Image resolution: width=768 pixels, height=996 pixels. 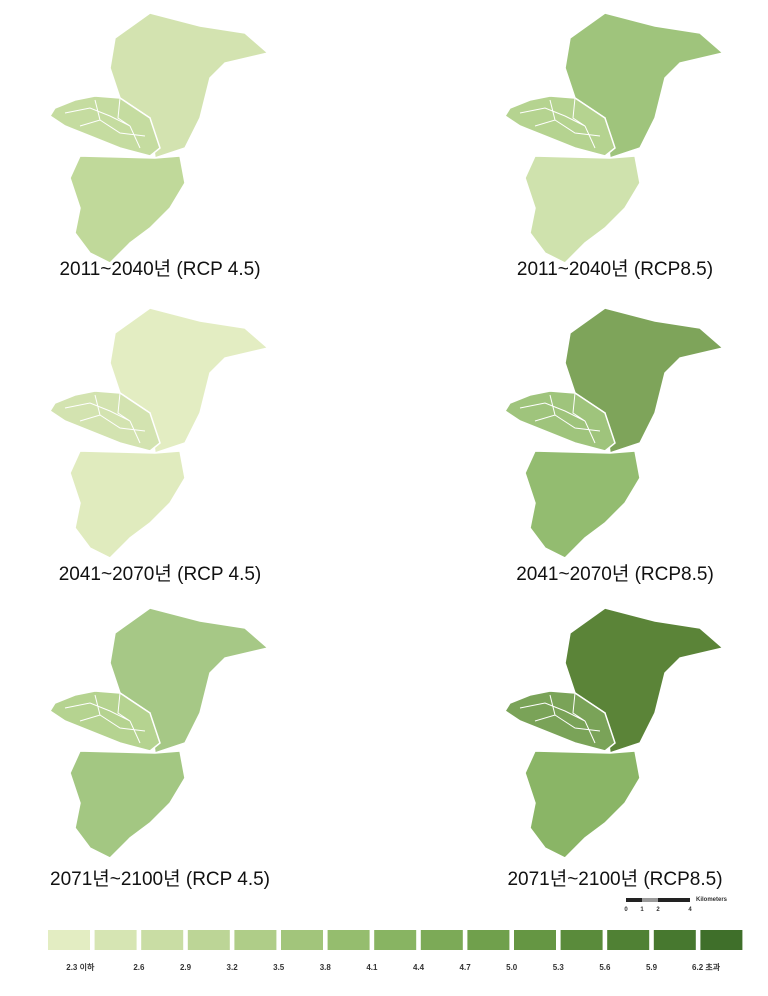 I want to click on legend-label: 3.5, so click(x=279, y=967).